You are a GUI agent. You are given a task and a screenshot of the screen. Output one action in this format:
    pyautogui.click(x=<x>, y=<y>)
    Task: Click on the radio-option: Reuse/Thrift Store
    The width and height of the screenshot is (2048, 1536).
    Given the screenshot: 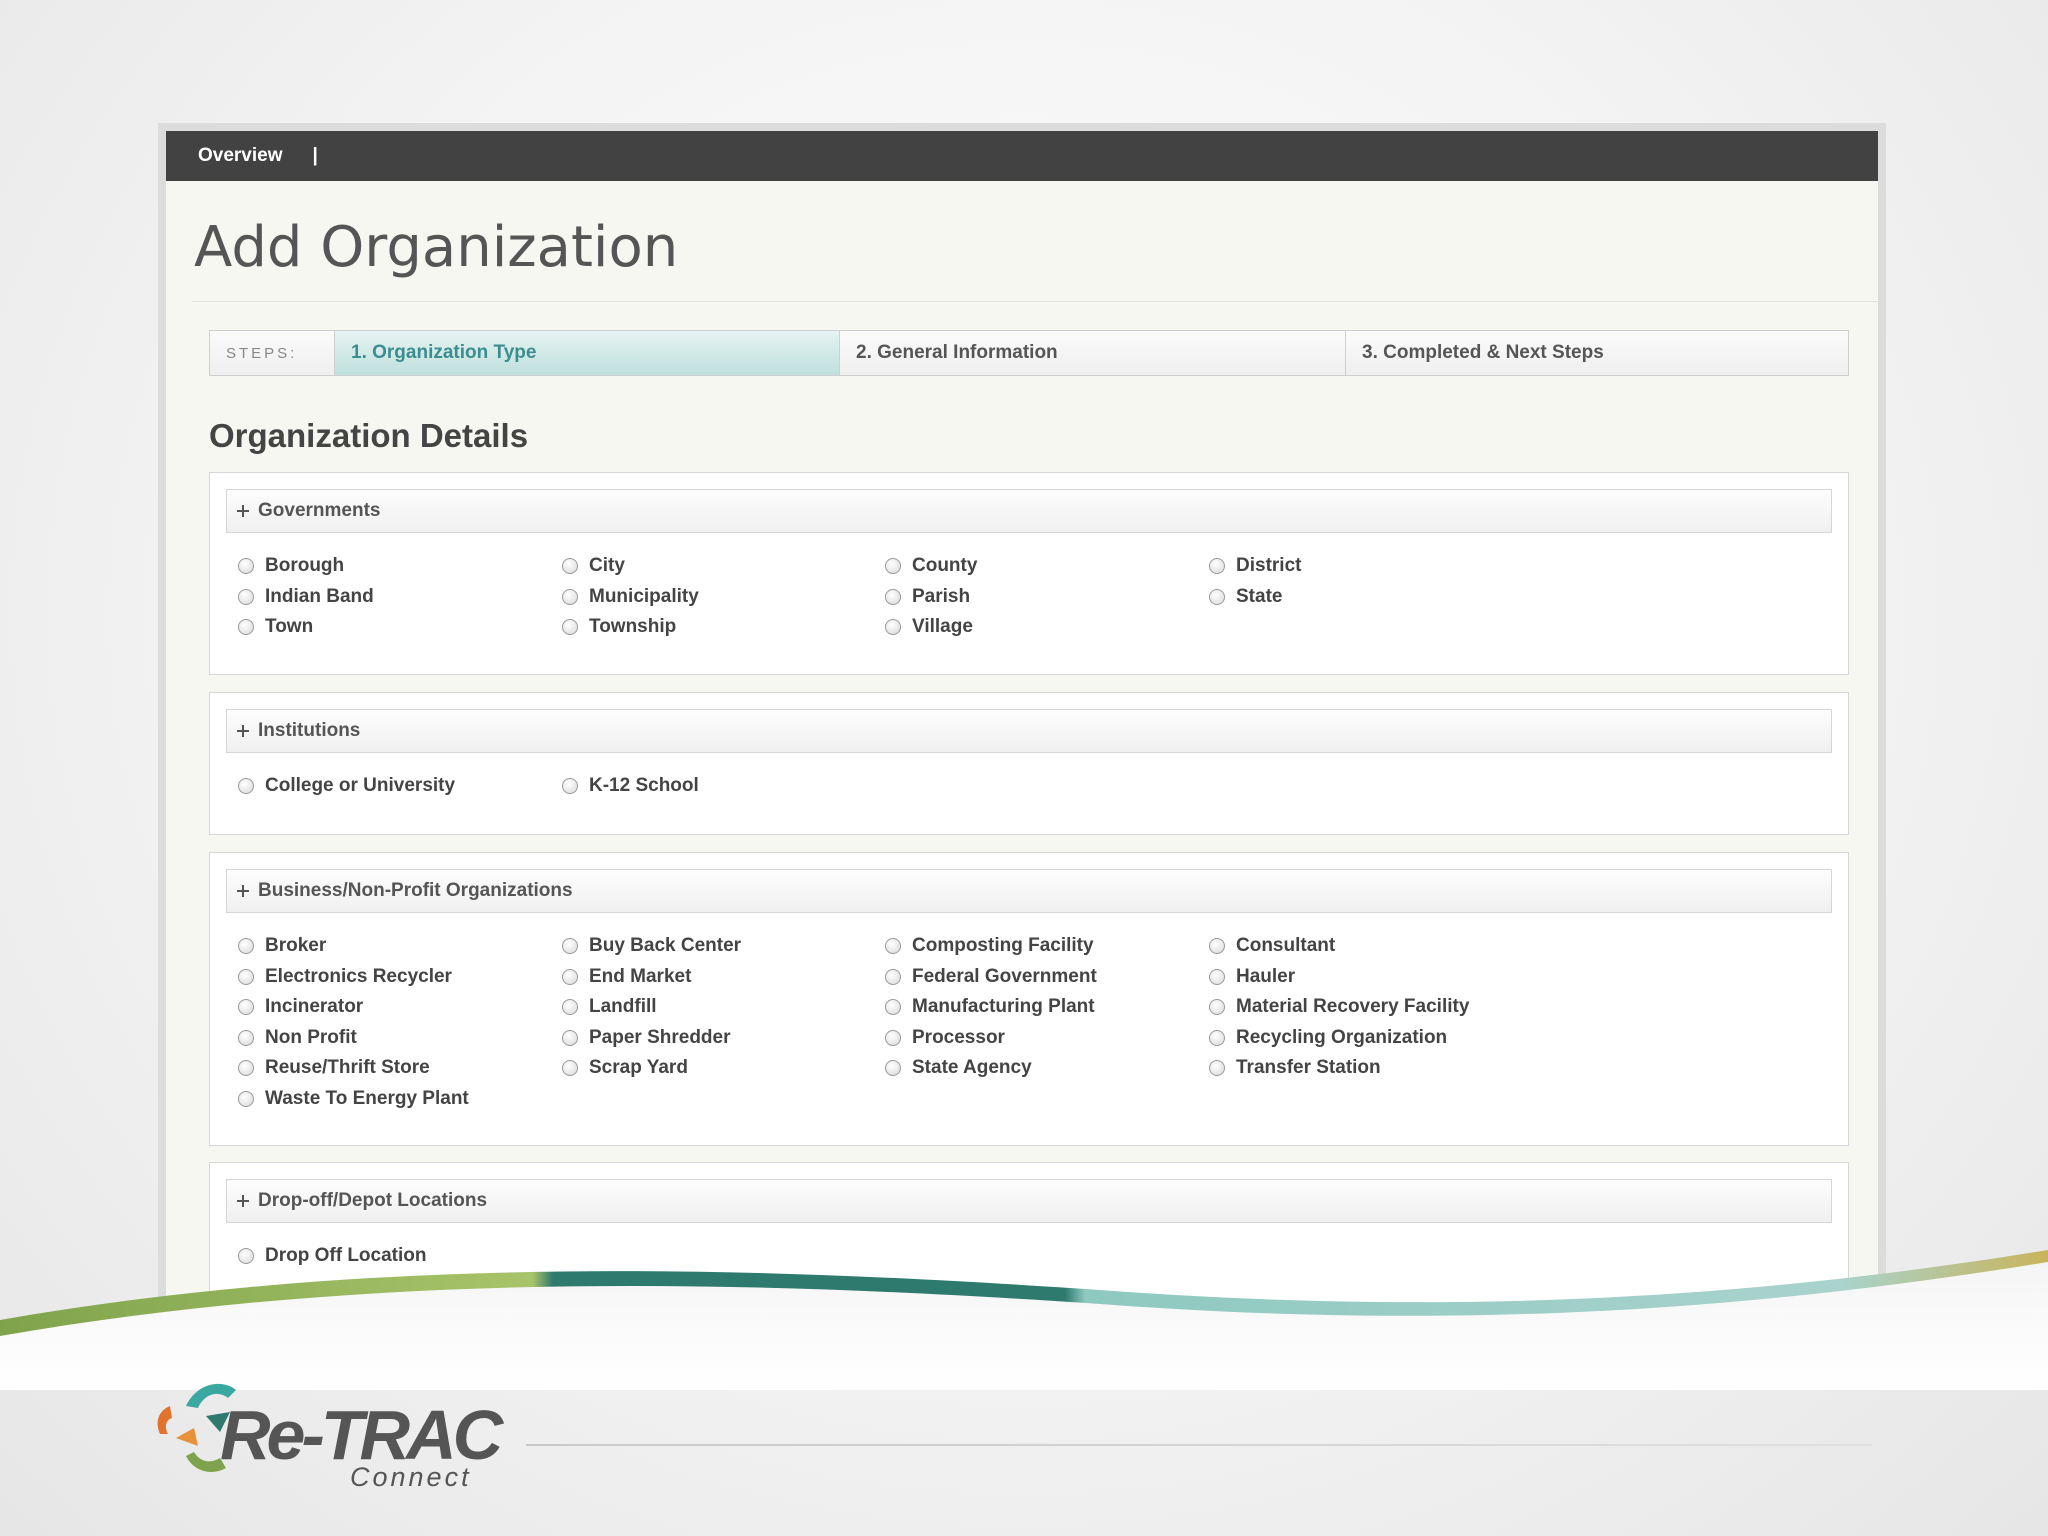 What is the action you would take?
    pyautogui.click(x=334, y=1068)
    